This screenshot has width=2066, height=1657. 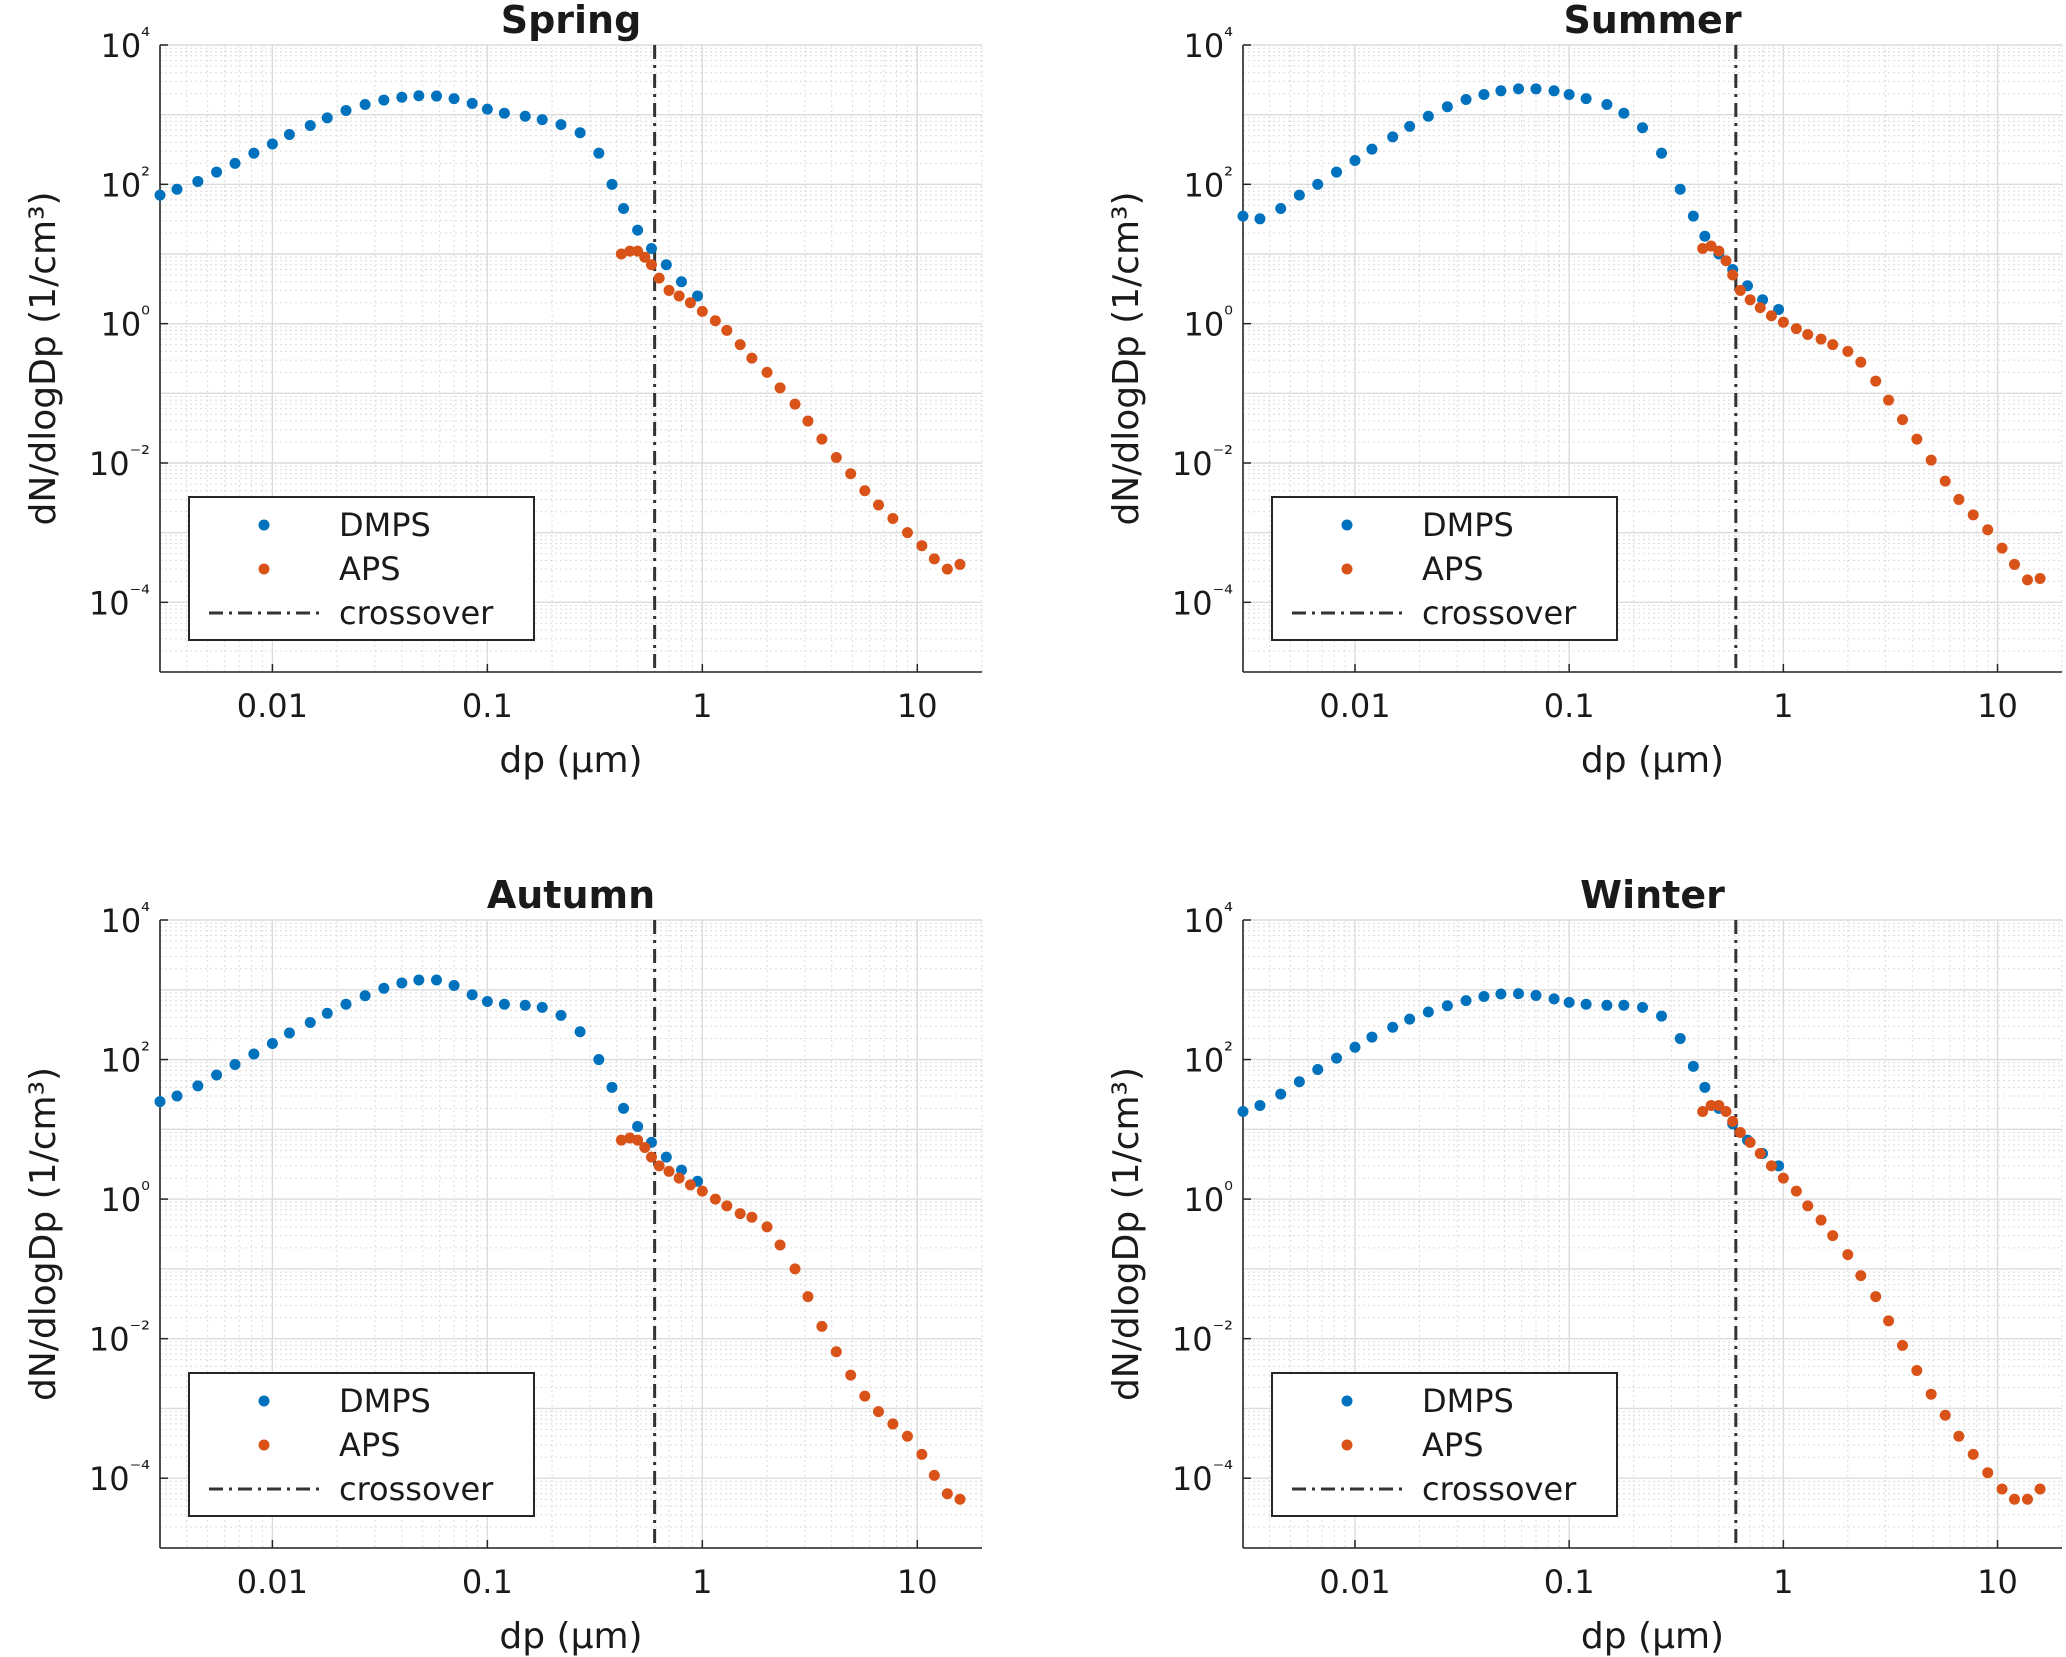 What do you see at coordinates (1347, 569) in the screenshot?
I see `legend-marker-aps` at bounding box center [1347, 569].